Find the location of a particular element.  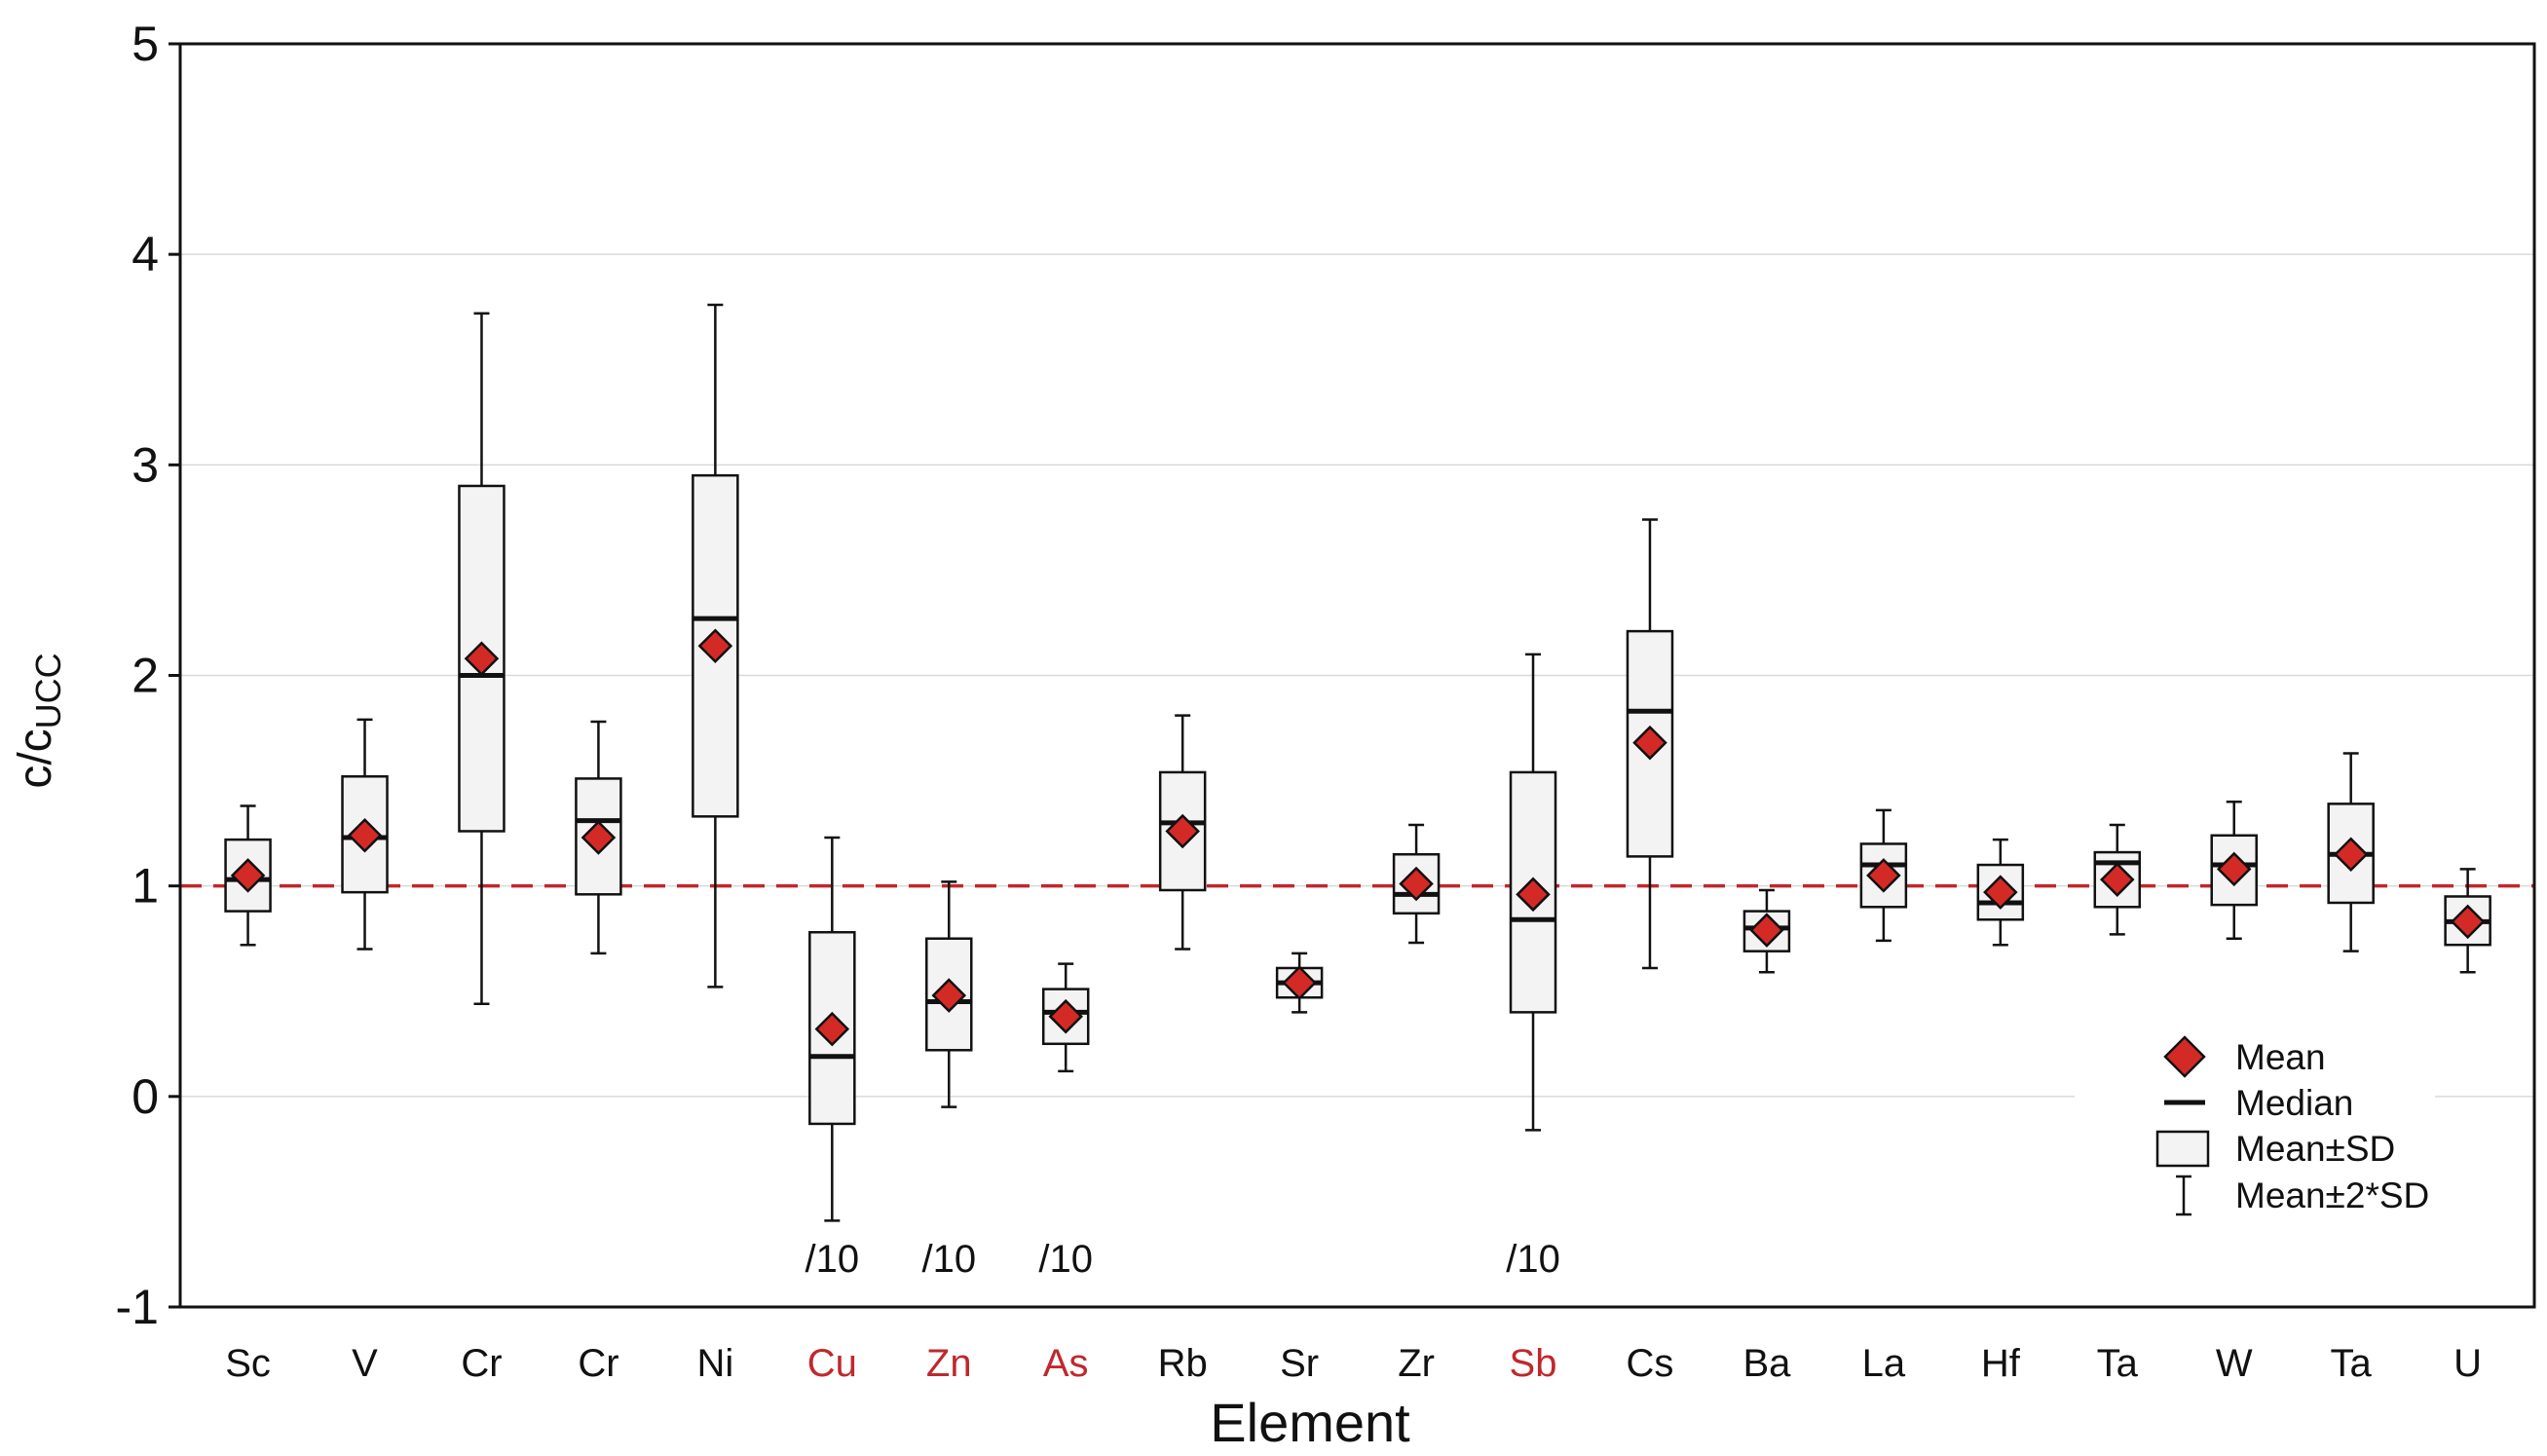

legend-mean-diamond-icon is located at coordinates (2185, 1056).